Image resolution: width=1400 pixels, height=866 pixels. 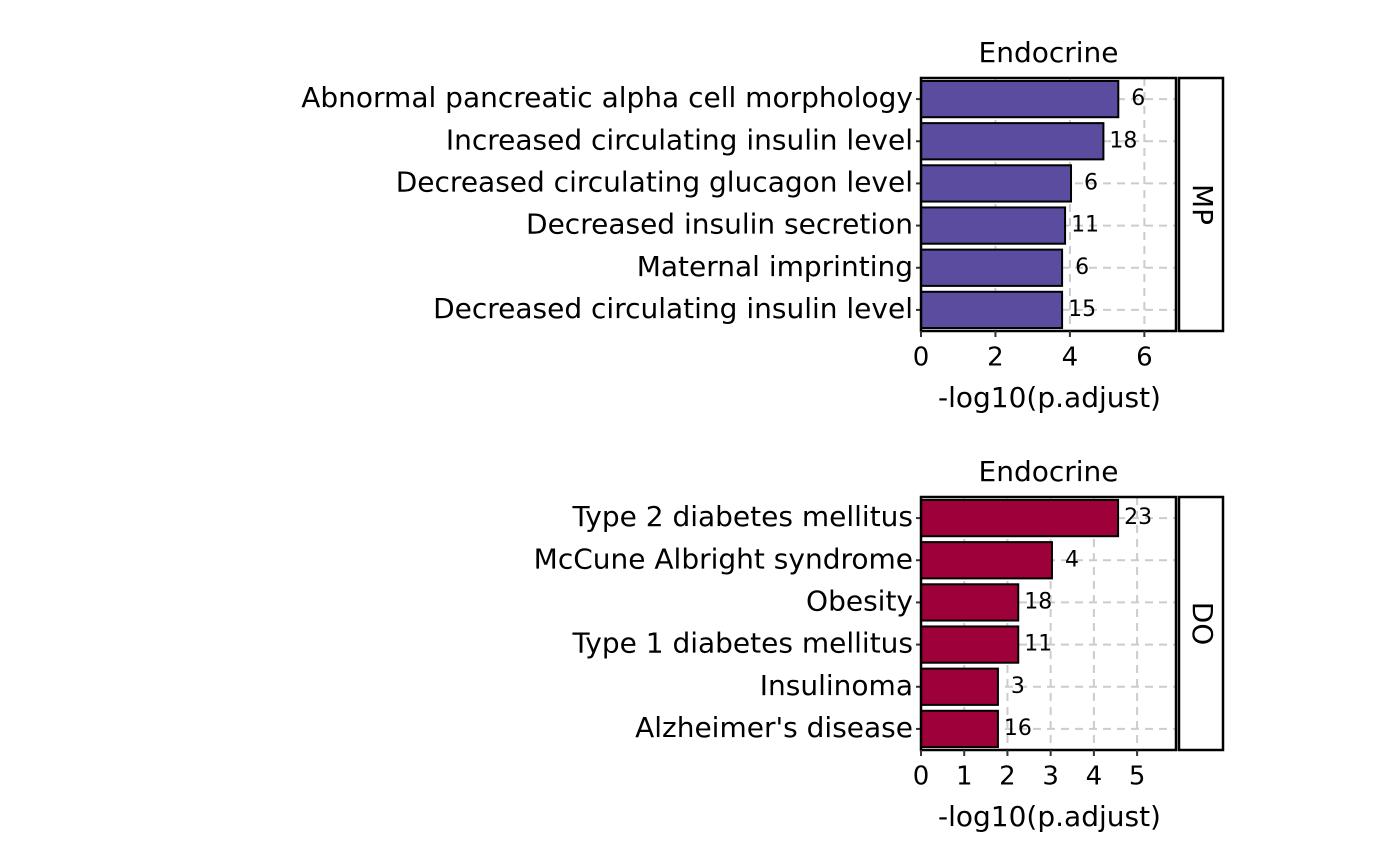 I want to click on y-tick-label: Decreased circulating insulin level, so click(x=673, y=308).